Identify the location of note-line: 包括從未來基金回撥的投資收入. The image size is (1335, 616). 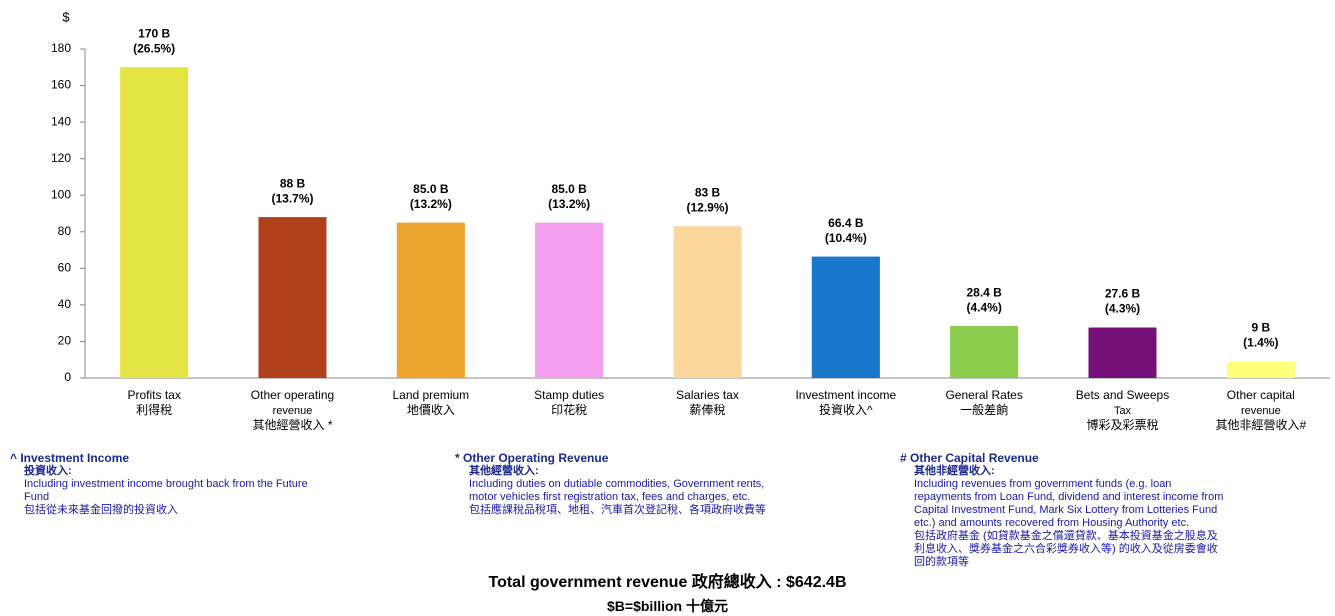
(101, 510).